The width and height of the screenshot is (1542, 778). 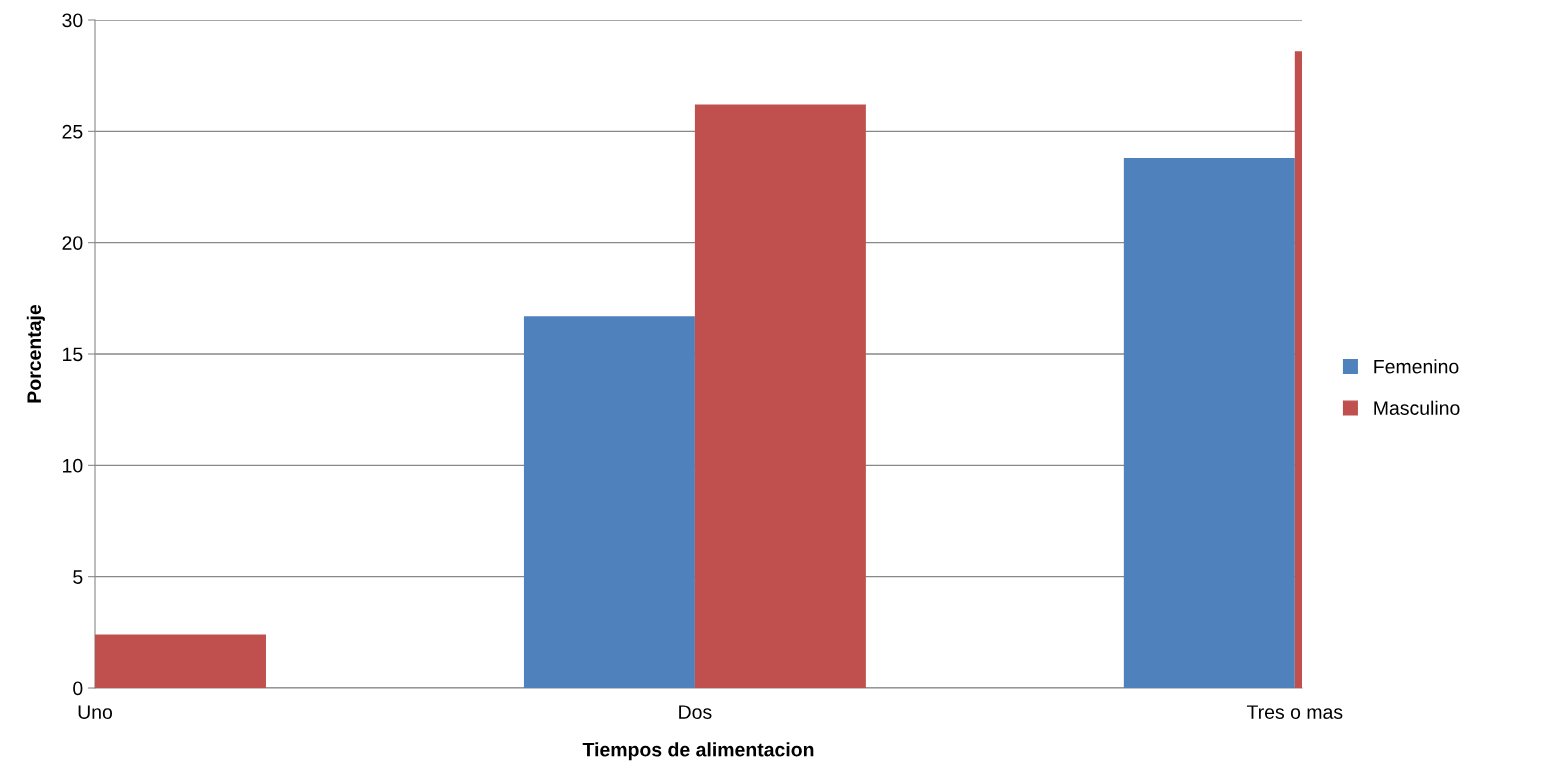 What do you see at coordinates (72, 131) in the screenshot?
I see `y-tick-label: 25` at bounding box center [72, 131].